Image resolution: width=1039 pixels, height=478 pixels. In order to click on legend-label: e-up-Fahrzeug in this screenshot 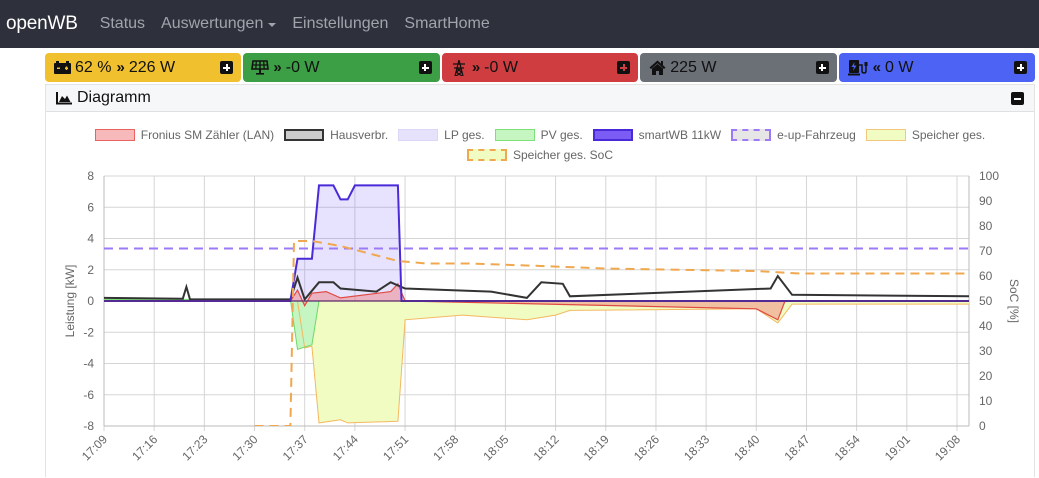, I will do `click(816, 135)`.